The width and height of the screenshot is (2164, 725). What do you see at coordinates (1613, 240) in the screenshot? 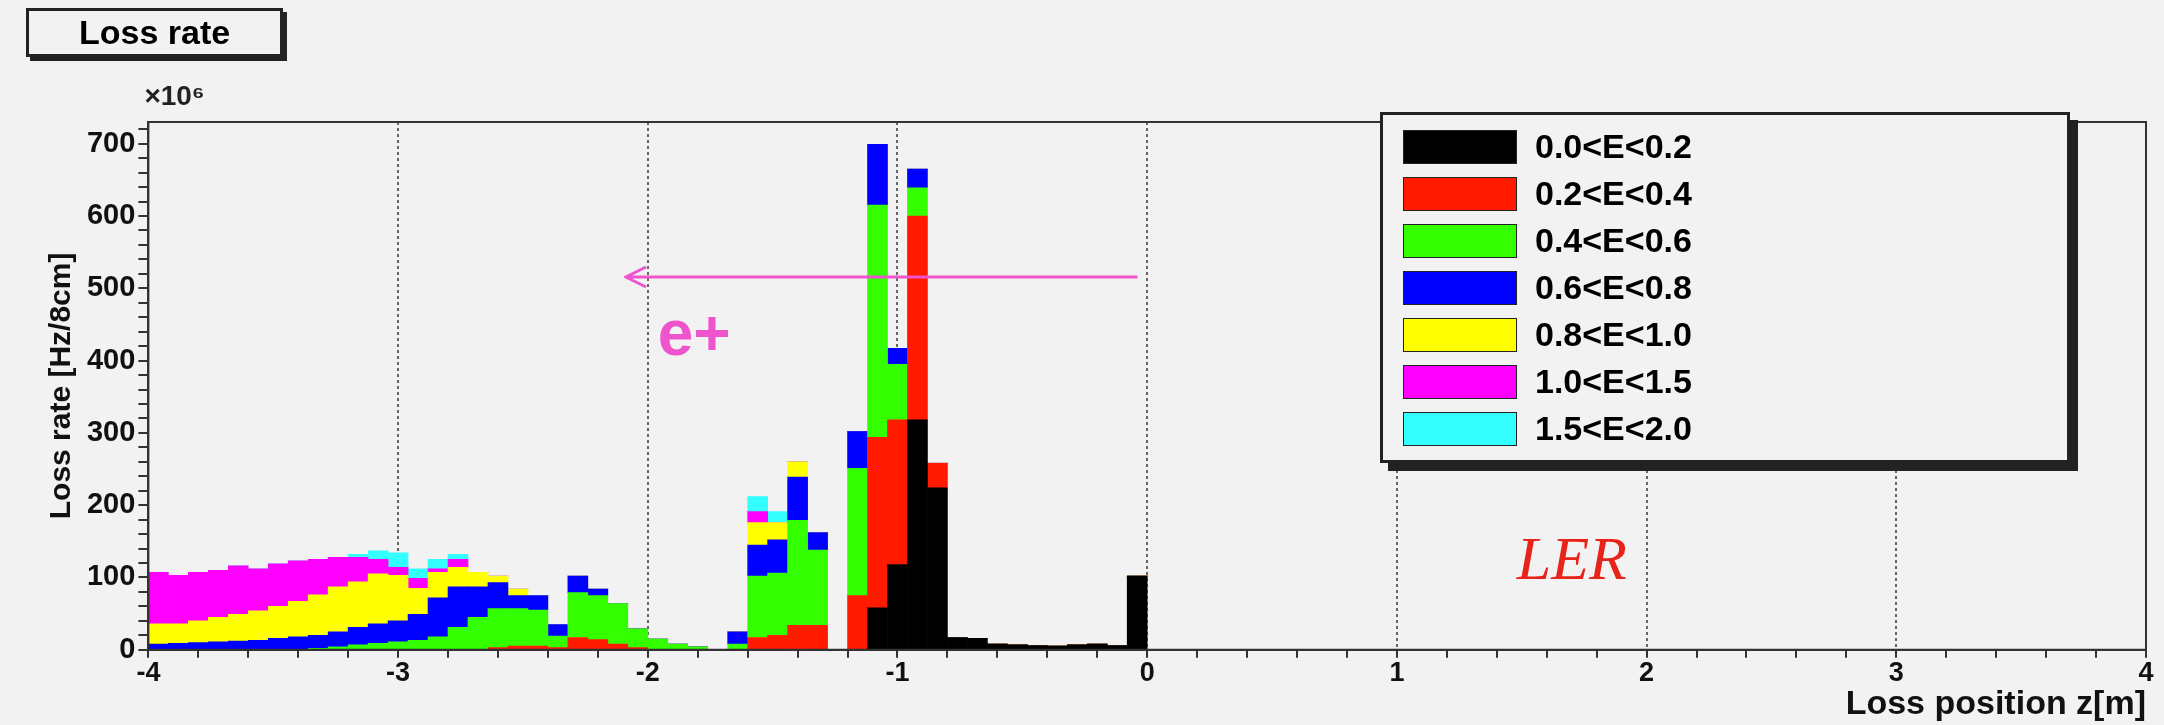
I see `legend-label: 0.4<E<0.6` at bounding box center [1613, 240].